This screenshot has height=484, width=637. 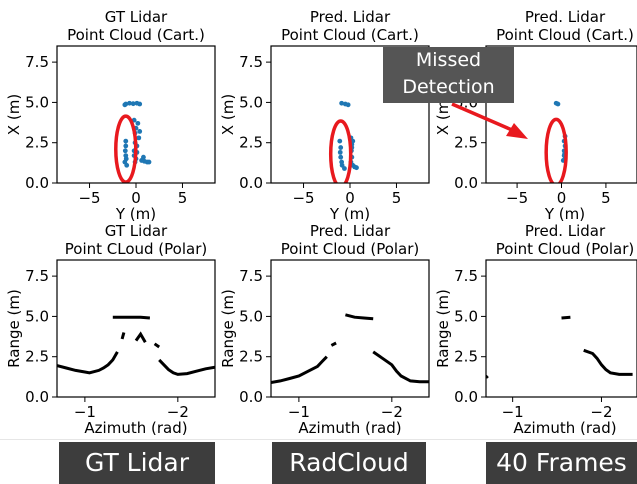 I want to click on callout-line-1: Missed, so click(x=448, y=60).